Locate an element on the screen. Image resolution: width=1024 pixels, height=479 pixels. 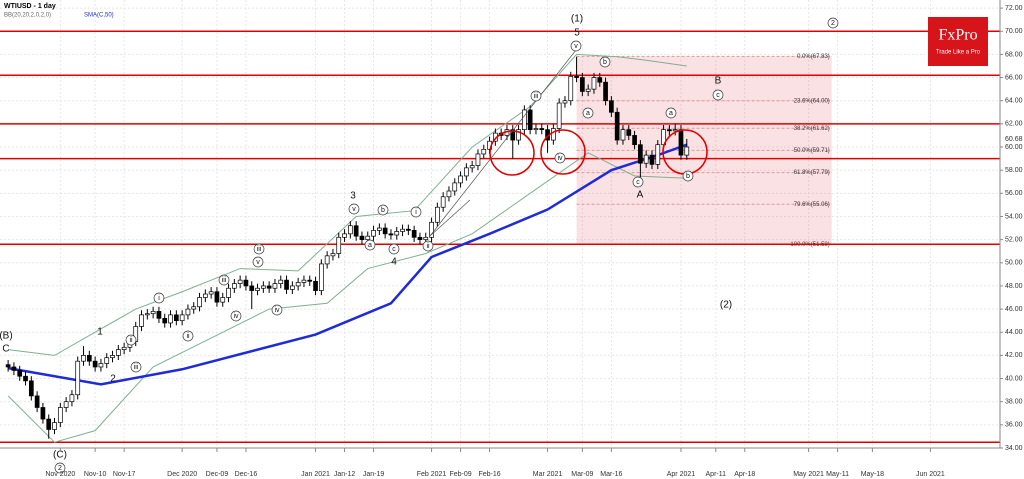
x-tick-label: Mar-16 is located at coordinates (611, 474).